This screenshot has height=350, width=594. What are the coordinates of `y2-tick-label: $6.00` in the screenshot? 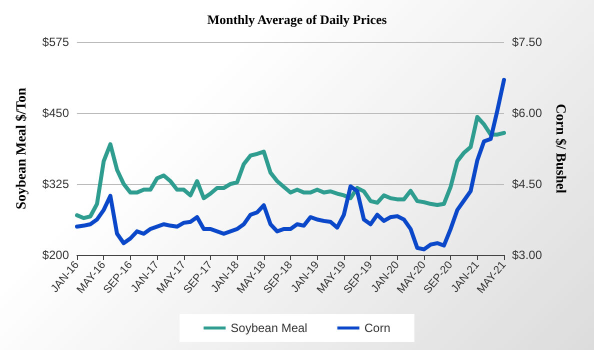 It's located at (527, 113).